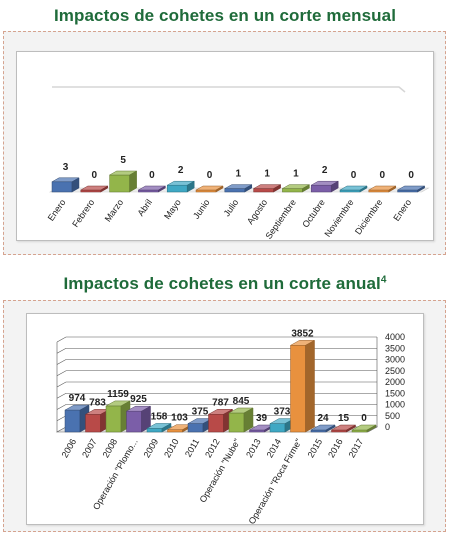 The image size is (450, 536). What do you see at coordinates (235, 190) in the screenshot?
I see `monthly-bar-7-front` at bounding box center [235, 190].